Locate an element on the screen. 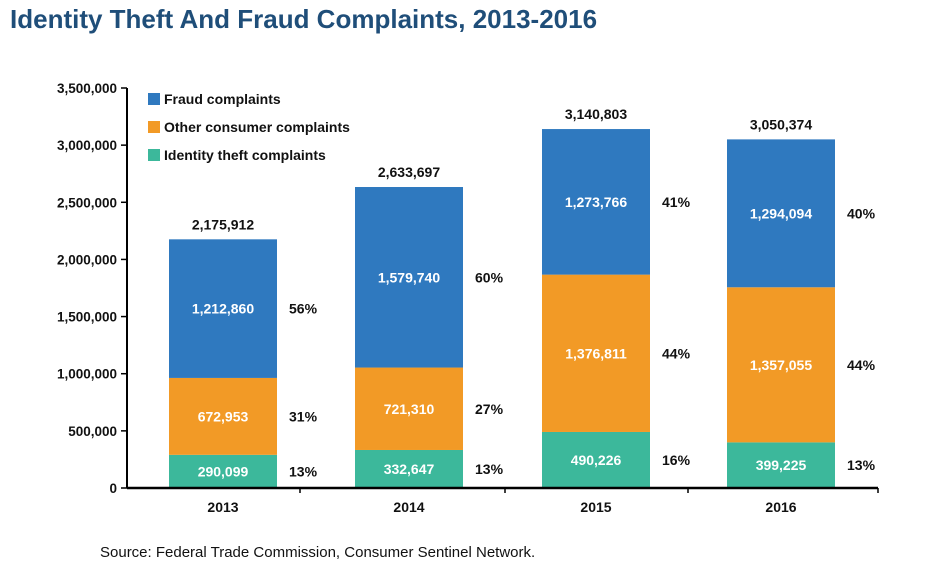 The image size is (947, 587). bar-value-label: 332,647 is located at coordinates (409, 469).